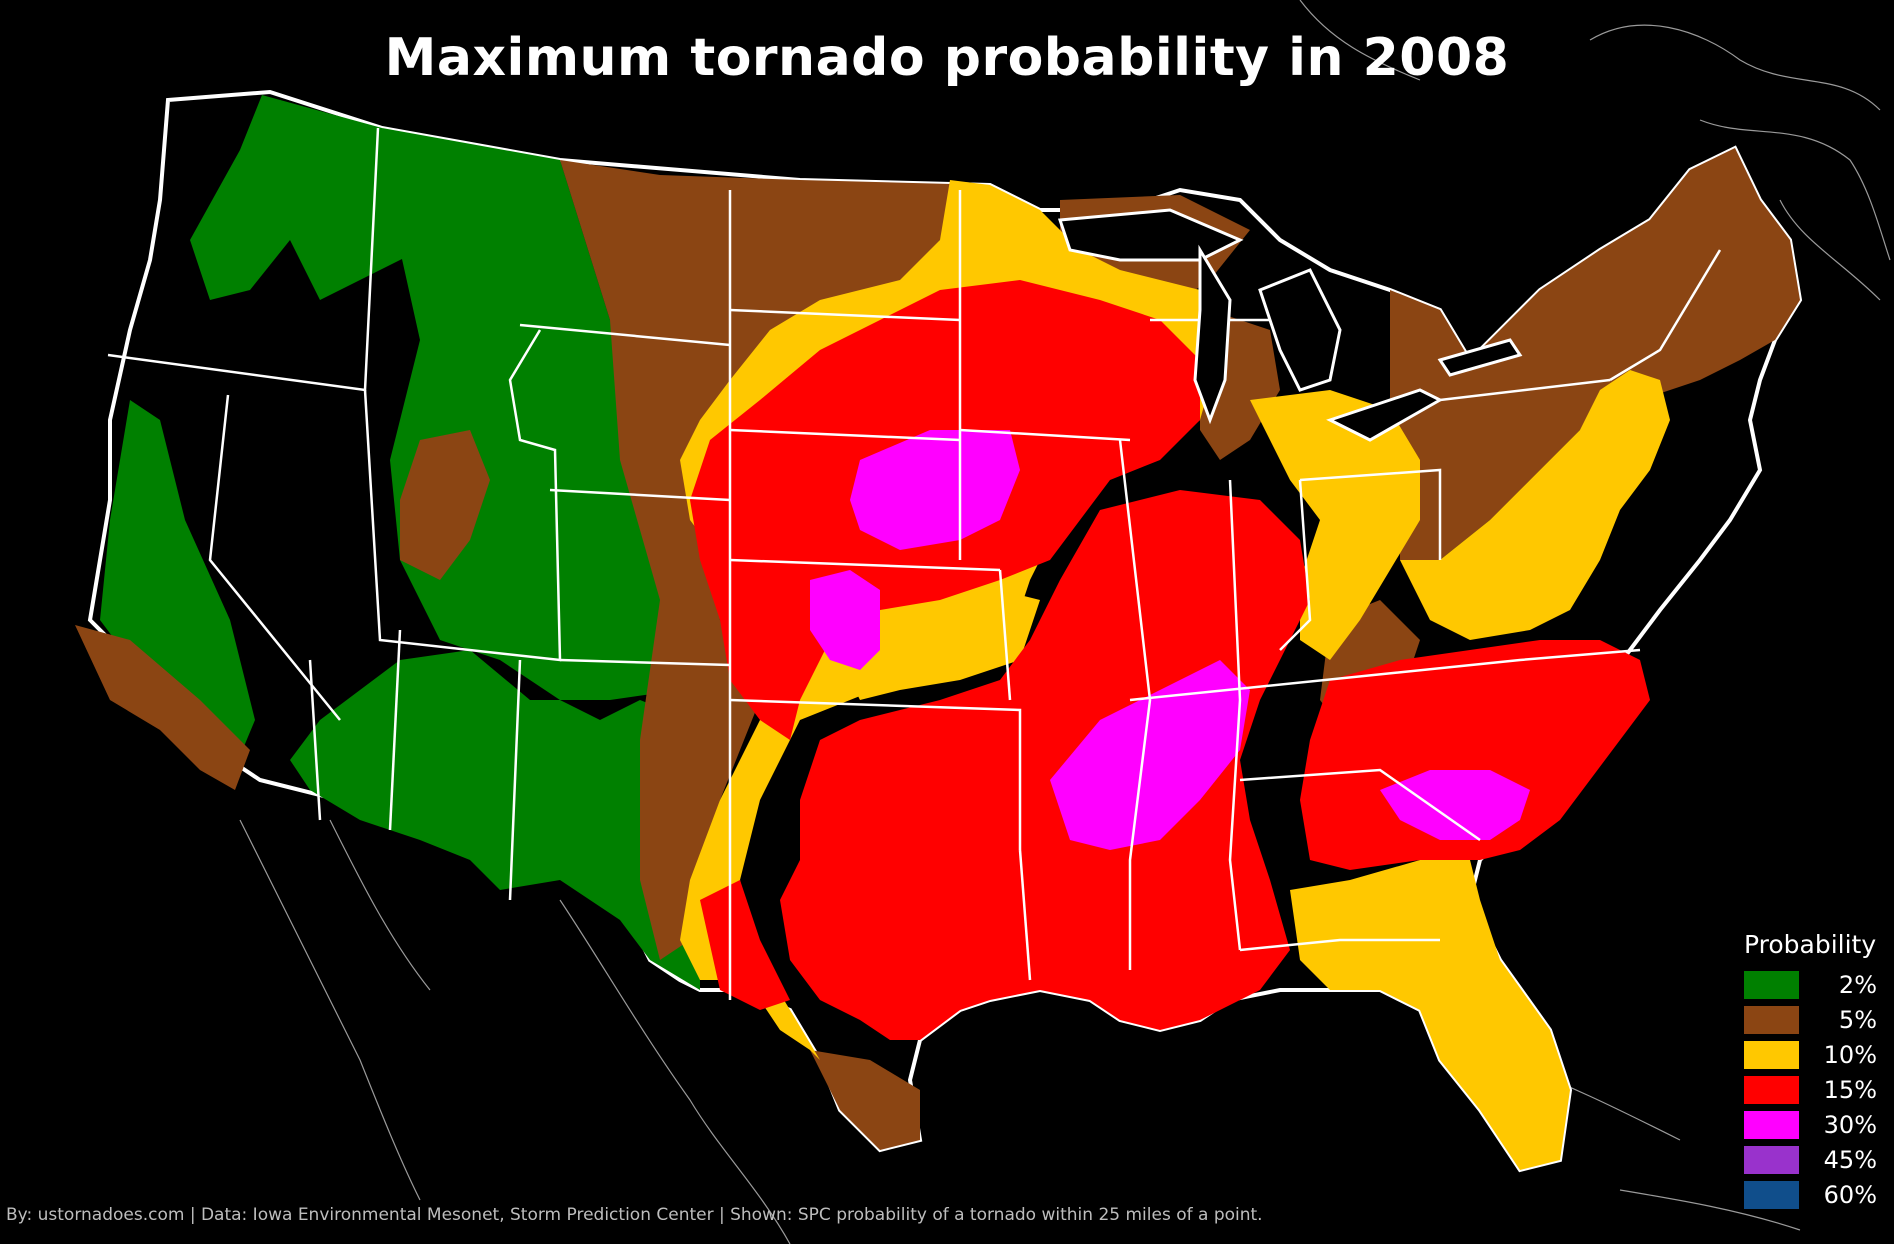 Image resolution: width=1894 pixels, height=1244 pixels. What do you see at coordinates (1290, 325) in the screenshot?
I see `great-lakes` at bounding box center [1290, 325].